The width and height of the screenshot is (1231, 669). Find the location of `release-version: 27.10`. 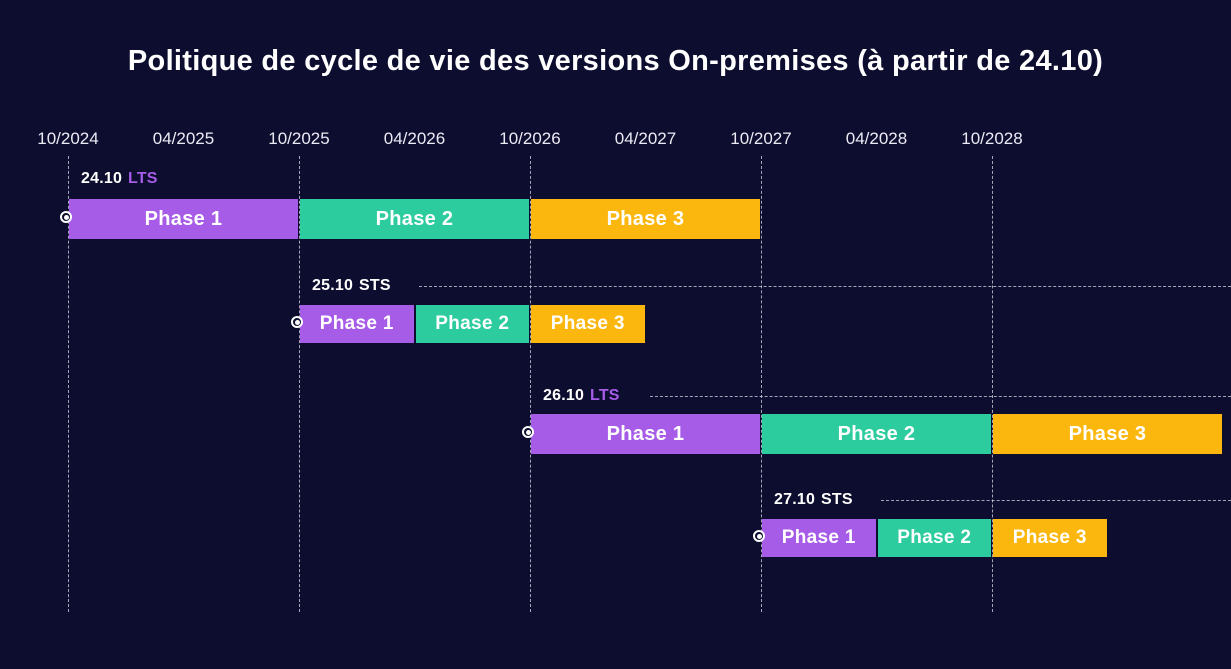

release-version: 27.10 is located at coordinates (795, 499).